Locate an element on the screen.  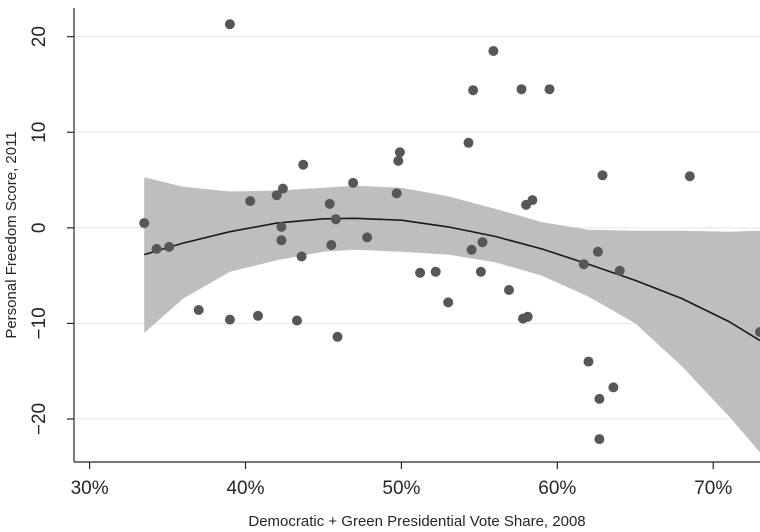
y-tick-label: 0 is located at coordinates (39, 228).